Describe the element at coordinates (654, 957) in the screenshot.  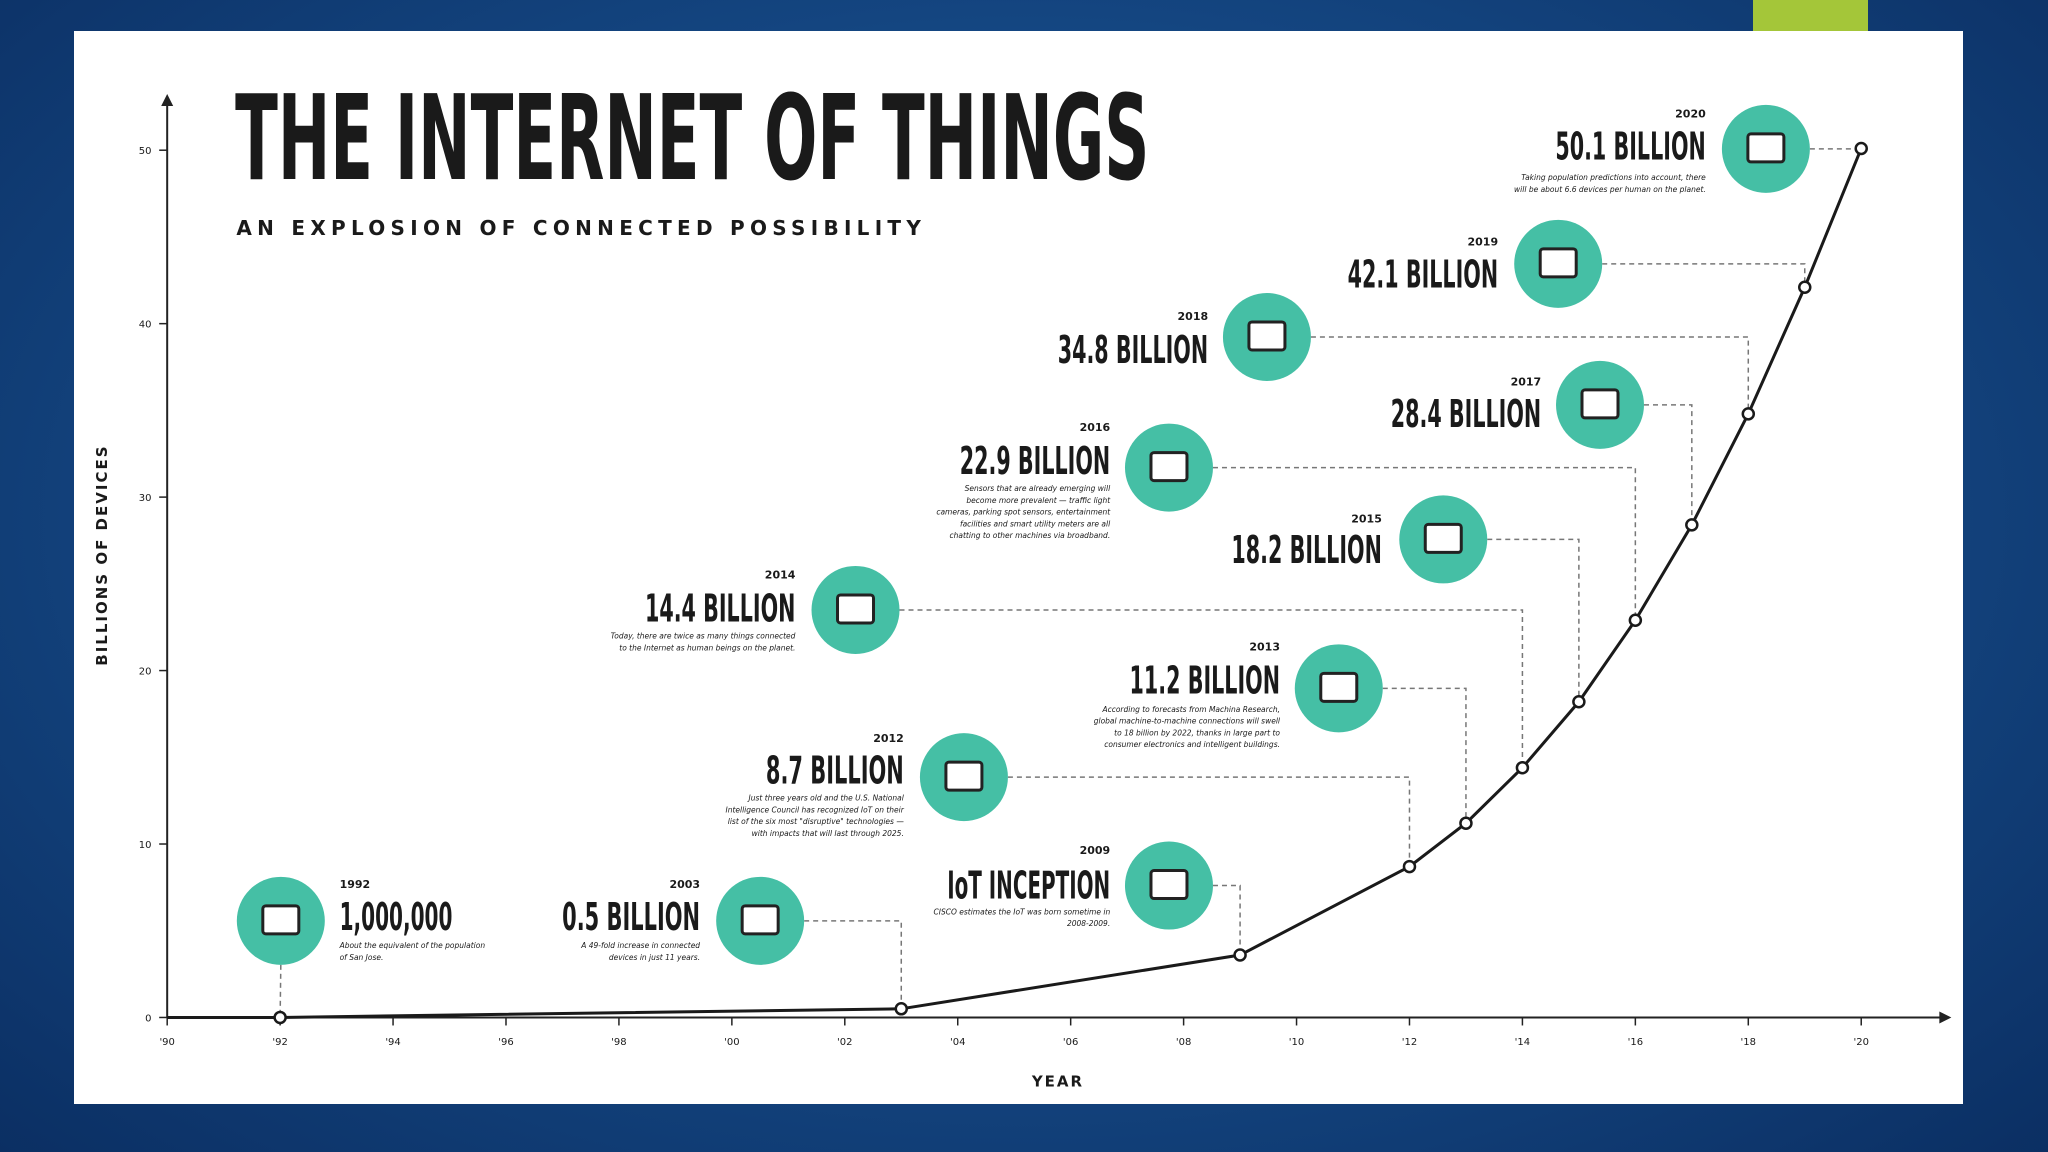
I see `note-text: devices in just 11 years.` at that location.